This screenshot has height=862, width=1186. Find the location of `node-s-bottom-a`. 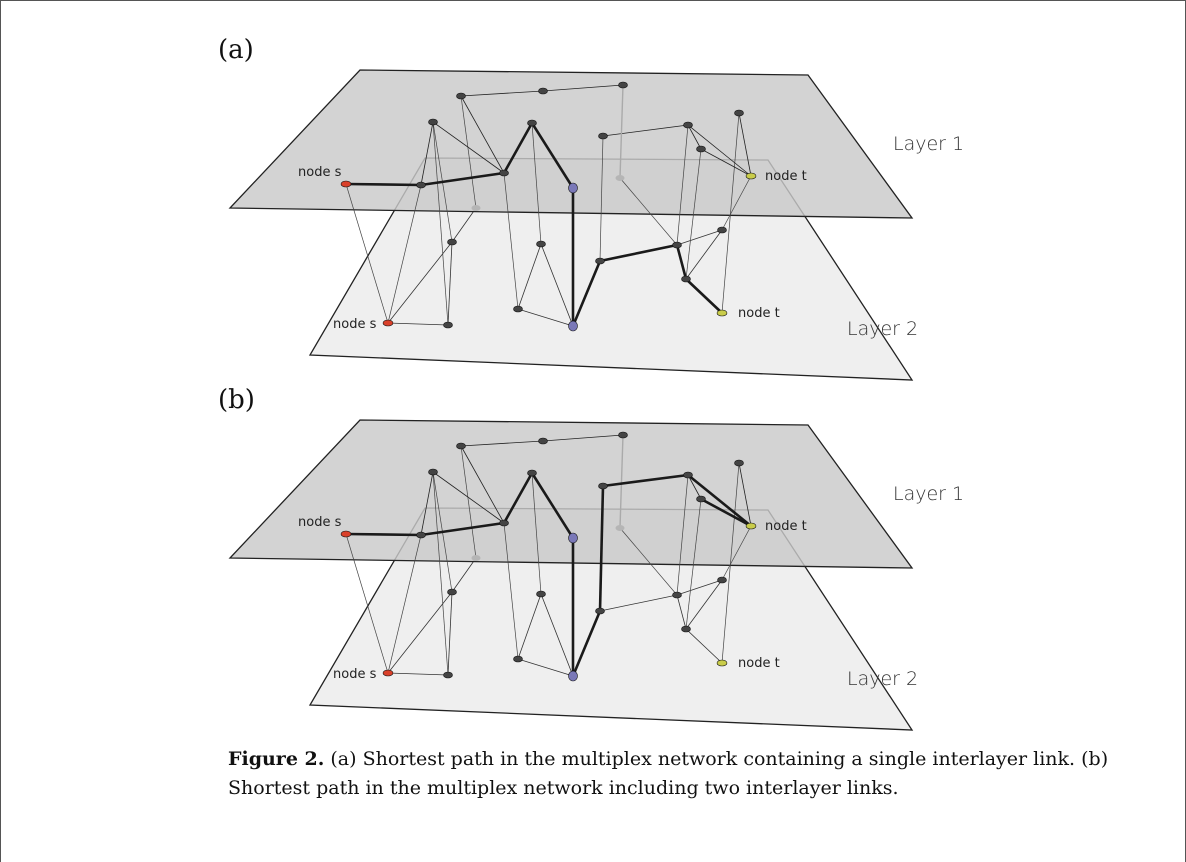

node-s-bottom-a is located at coordinates (388, 323).